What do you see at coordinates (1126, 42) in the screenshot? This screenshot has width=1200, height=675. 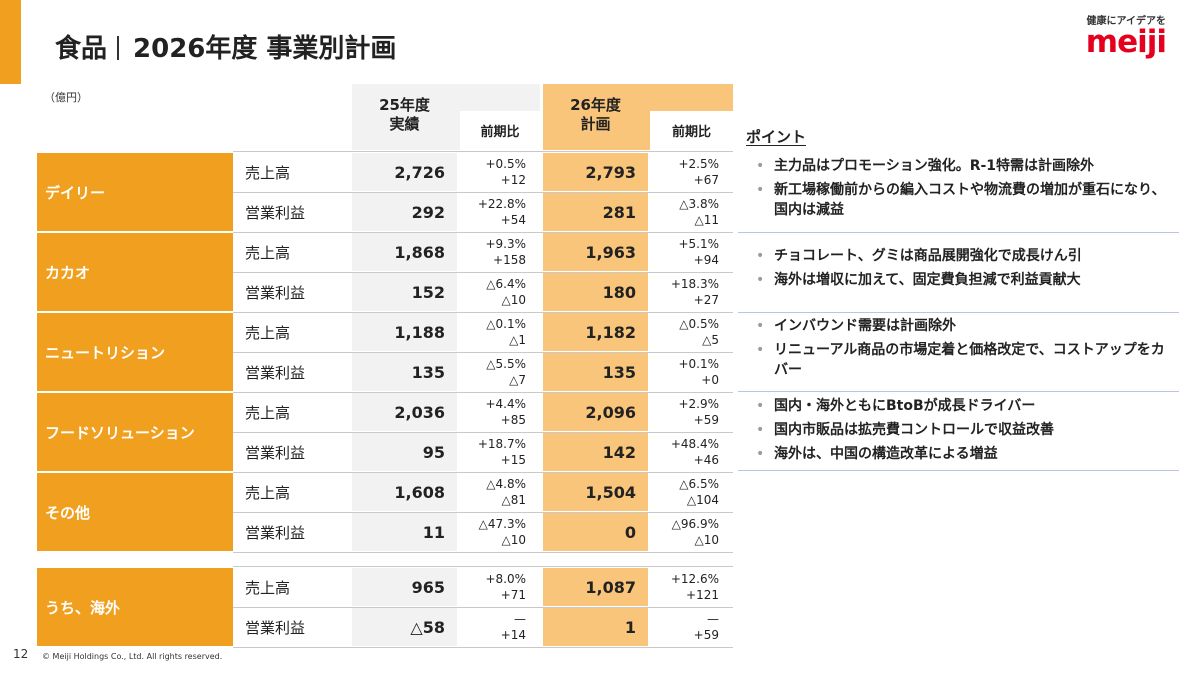 I see `logo-mark: meiji` at bounding box center [1126, 42].